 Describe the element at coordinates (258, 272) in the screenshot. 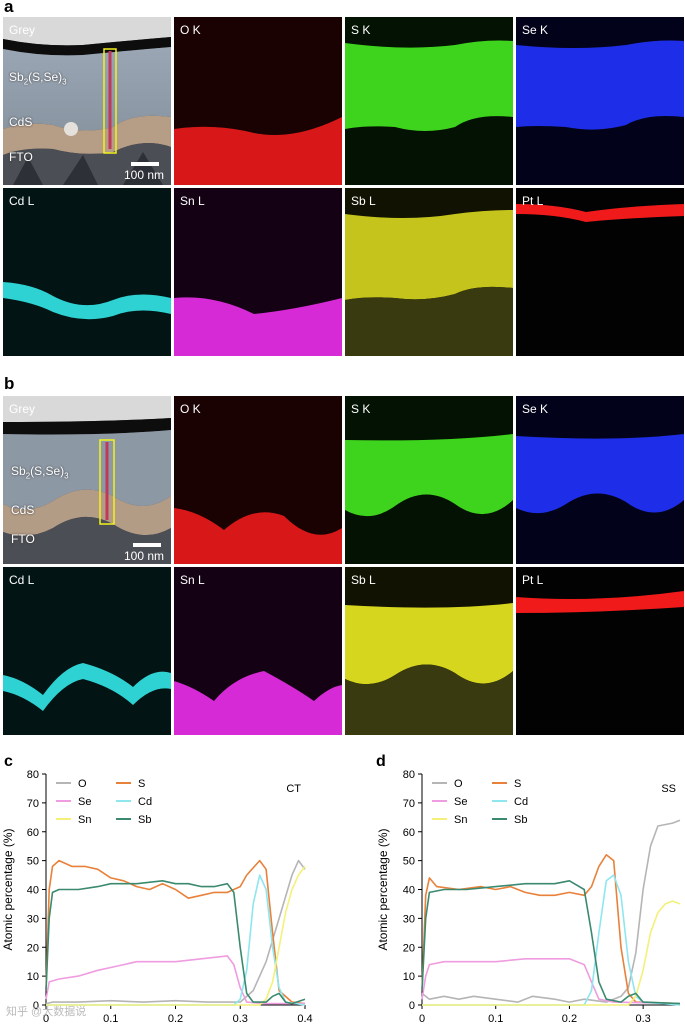

I see `map-sn-a: Sn L` at that location.